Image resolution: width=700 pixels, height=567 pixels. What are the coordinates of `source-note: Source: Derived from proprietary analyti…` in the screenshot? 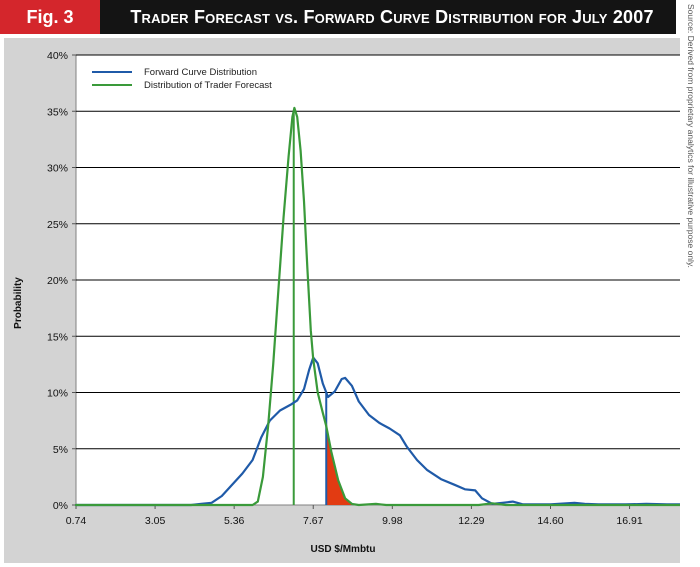 It's located at (692, 149).